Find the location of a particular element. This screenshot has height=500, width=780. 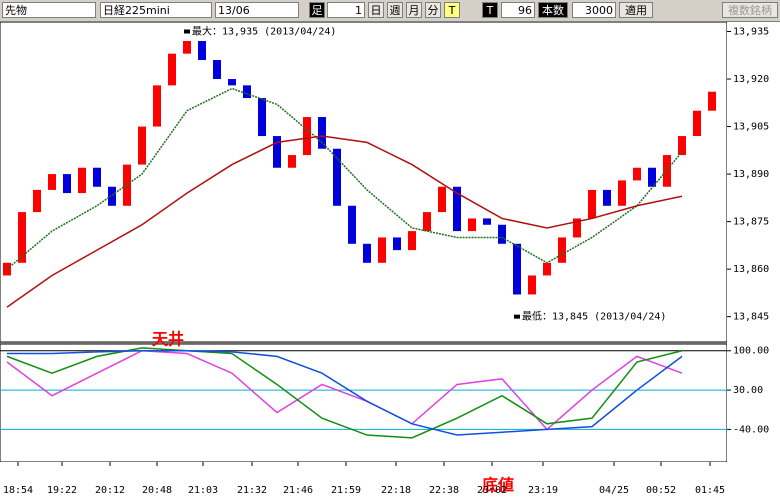

x-tick-label: 20:48 is located at coordinates (157, 490).